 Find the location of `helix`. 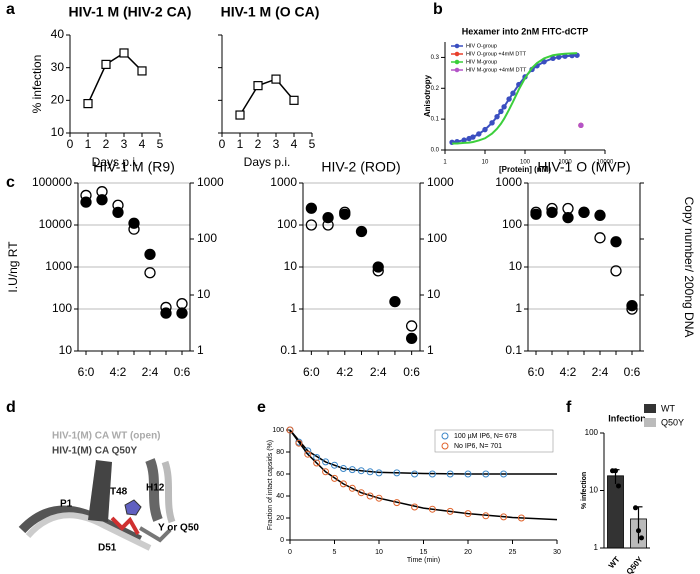

helix is located at coordinates (154, 490).